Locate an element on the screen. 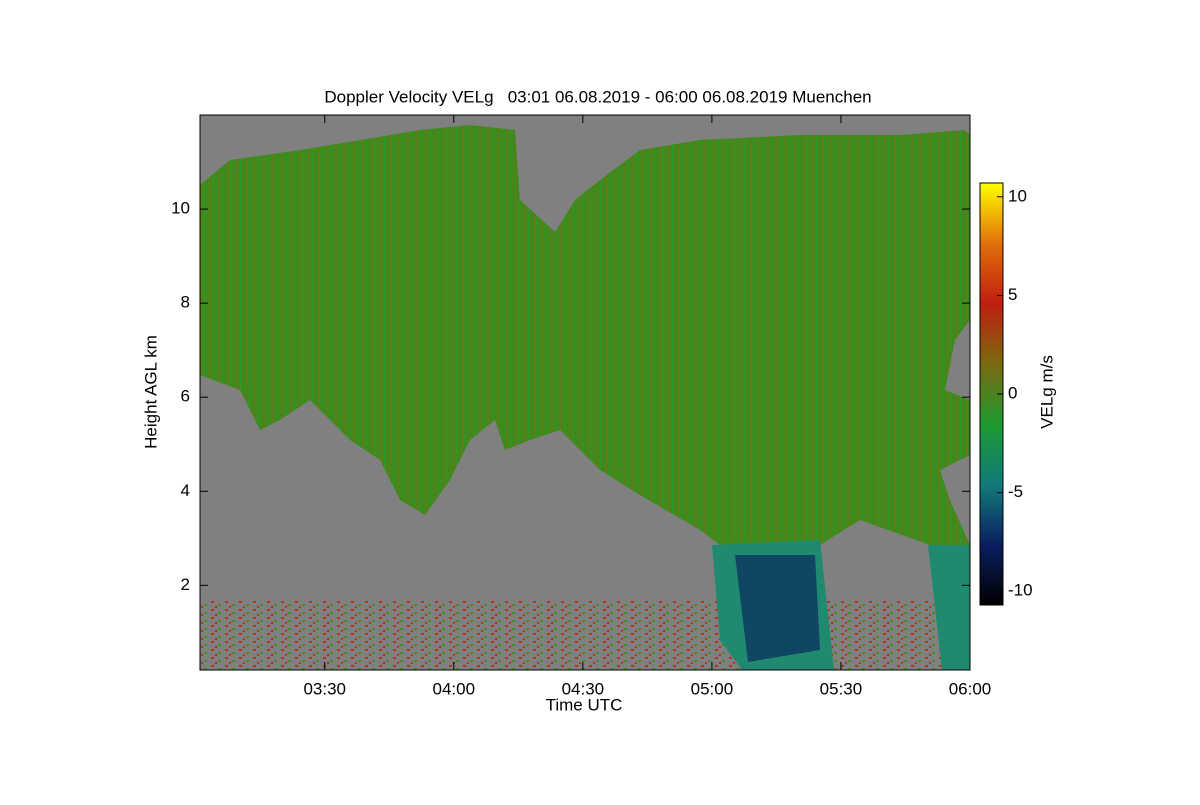  y-tick-label: 10 is located at coordinates (180, 208).